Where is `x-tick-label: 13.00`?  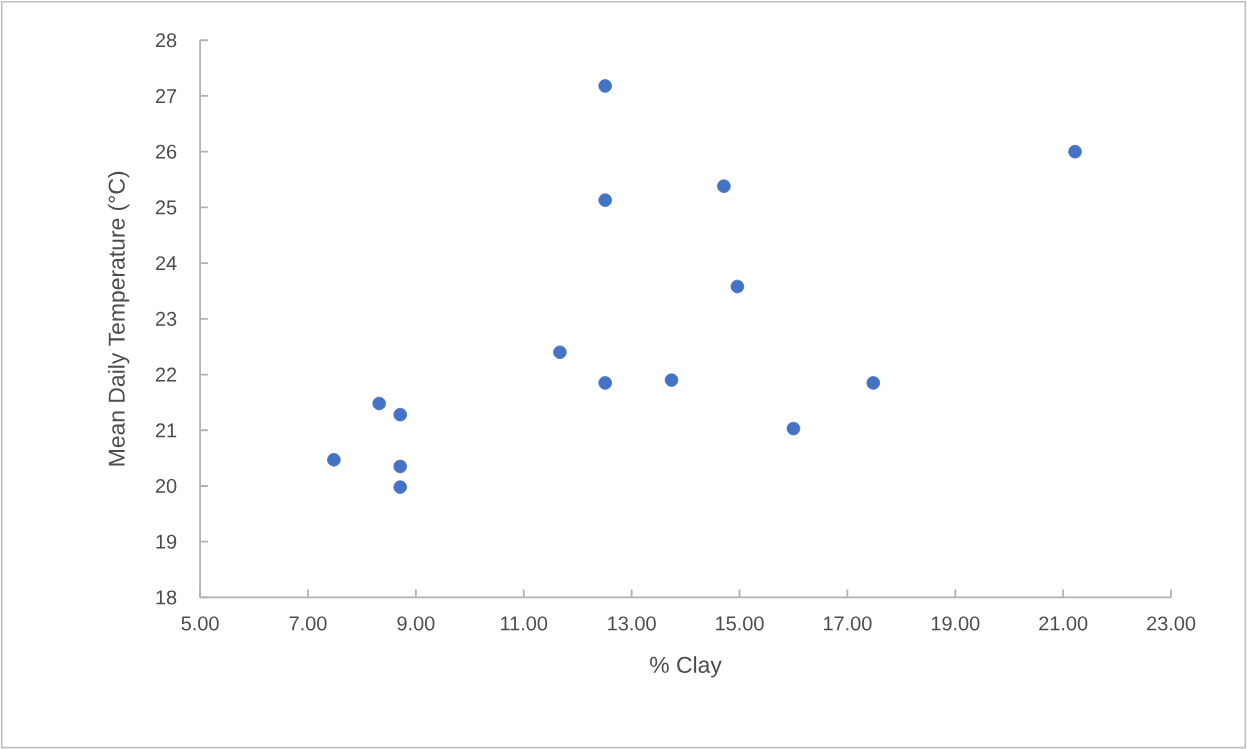
x-tick-label: 13.00 is located at coordinates (632, 623).